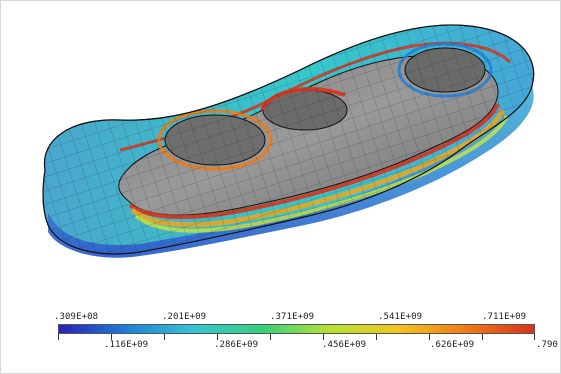  Describe the element at coordinates (452, 345) in the screenshot. I see `legend-label-8: .626E+09` at that location.